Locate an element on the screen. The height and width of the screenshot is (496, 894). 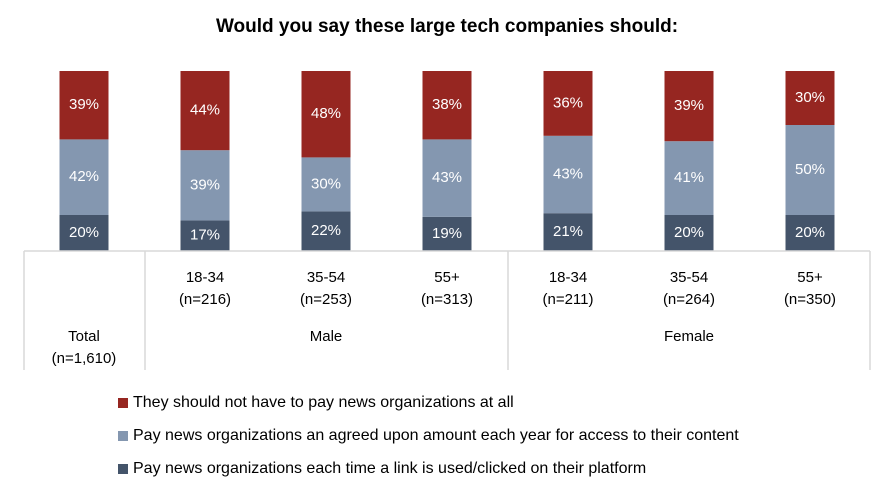
data-label: 42% is located at coordinates (84, 176).